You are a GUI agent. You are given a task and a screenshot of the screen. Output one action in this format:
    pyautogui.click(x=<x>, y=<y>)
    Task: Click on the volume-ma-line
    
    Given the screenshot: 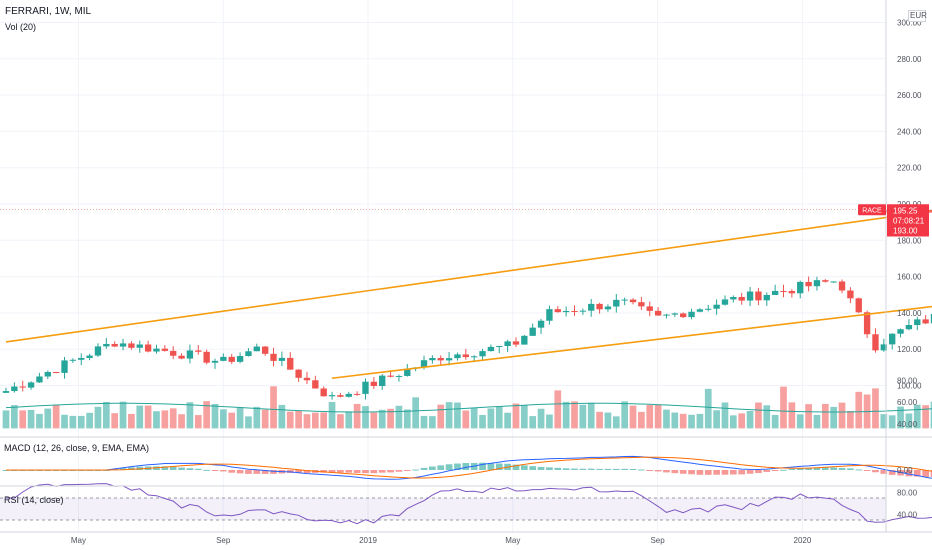 What is the action you would take?
    pyautogui.click(x=468, y=407)
    